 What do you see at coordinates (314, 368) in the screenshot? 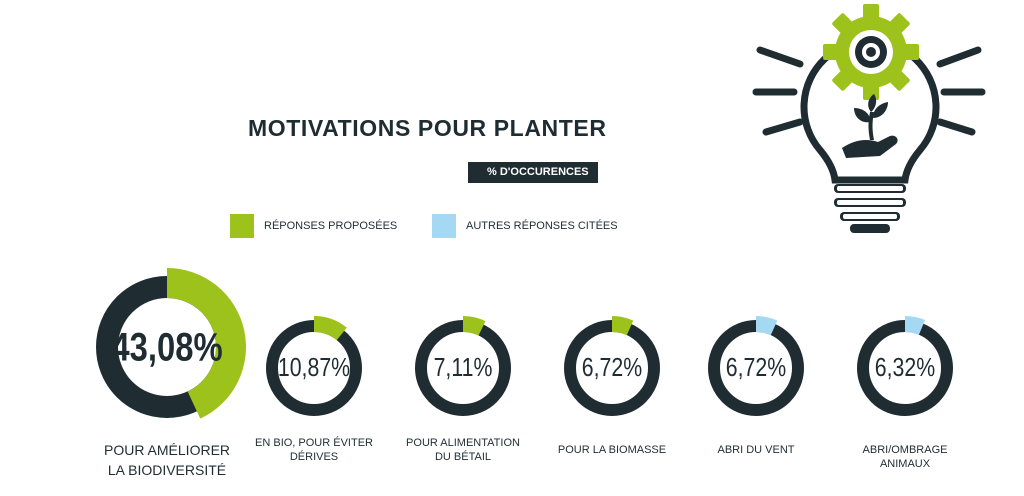
I see `donut-value-label-1: 10,87%` at bounding box center [314, 368].